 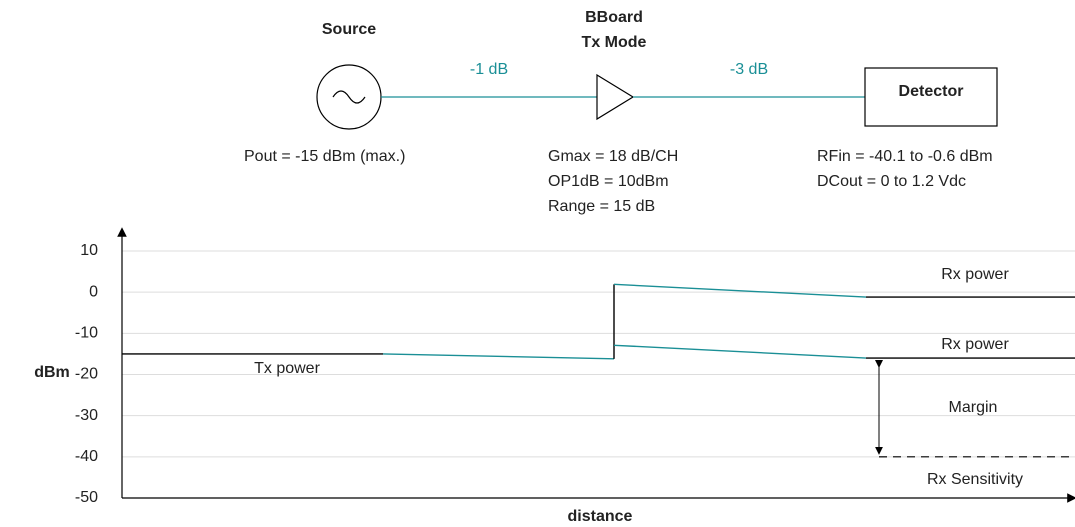 I want to click on annotation: Tx power, so click(x=287, y=368).